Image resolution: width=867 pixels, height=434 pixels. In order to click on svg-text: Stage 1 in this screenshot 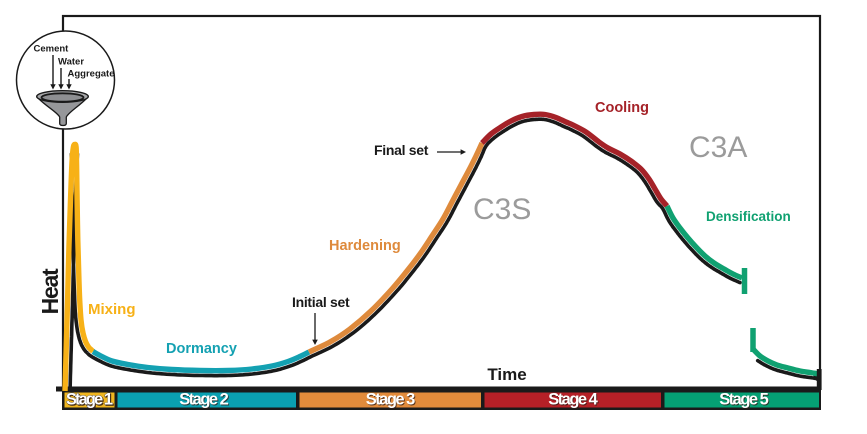, I will do `click(89, 400)`.